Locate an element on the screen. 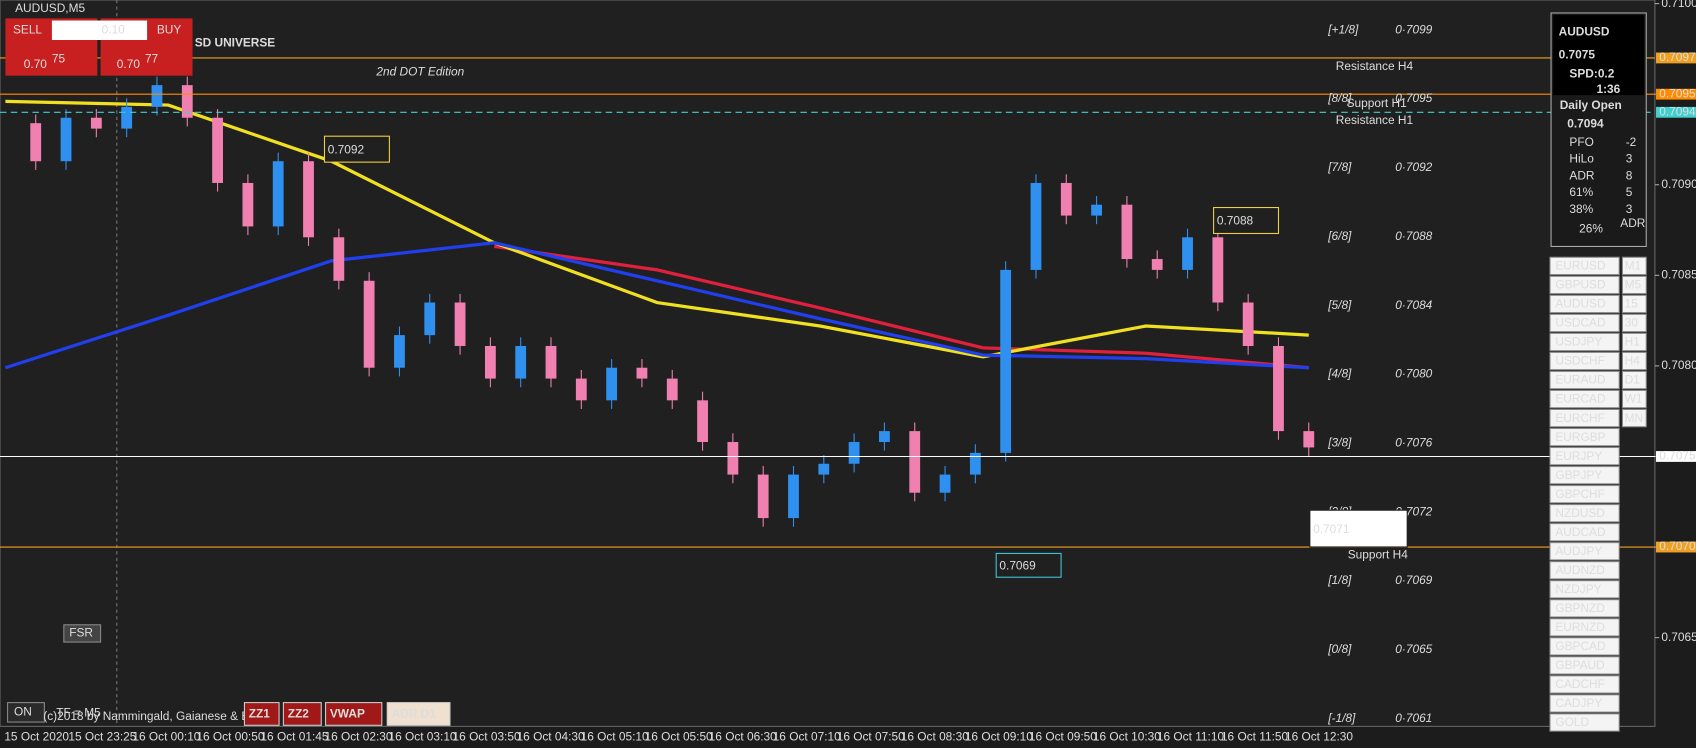 The height and width of the screenshot is (748, 1696). zz1-button is located at coordinates (261, 714).